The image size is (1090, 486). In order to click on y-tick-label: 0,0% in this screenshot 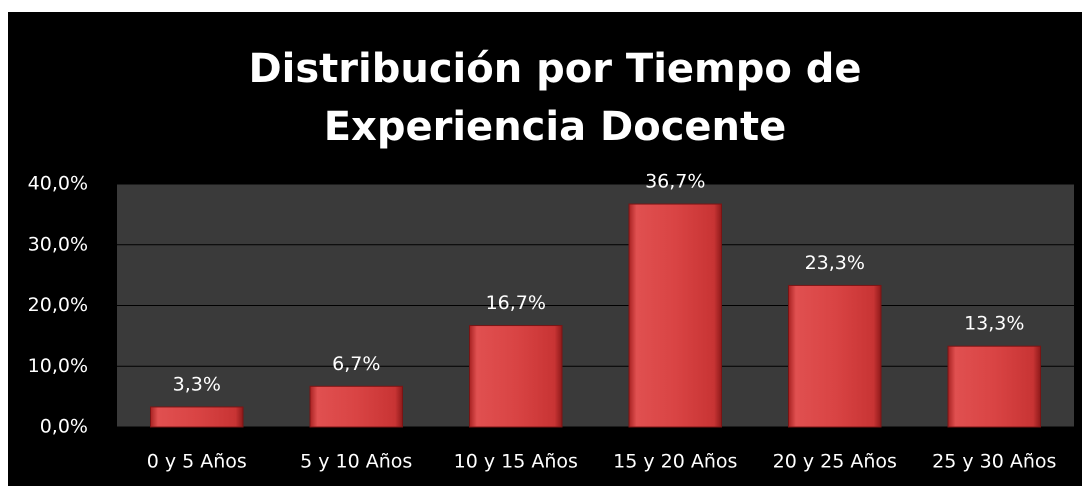, I will do `click(64, 427)`.